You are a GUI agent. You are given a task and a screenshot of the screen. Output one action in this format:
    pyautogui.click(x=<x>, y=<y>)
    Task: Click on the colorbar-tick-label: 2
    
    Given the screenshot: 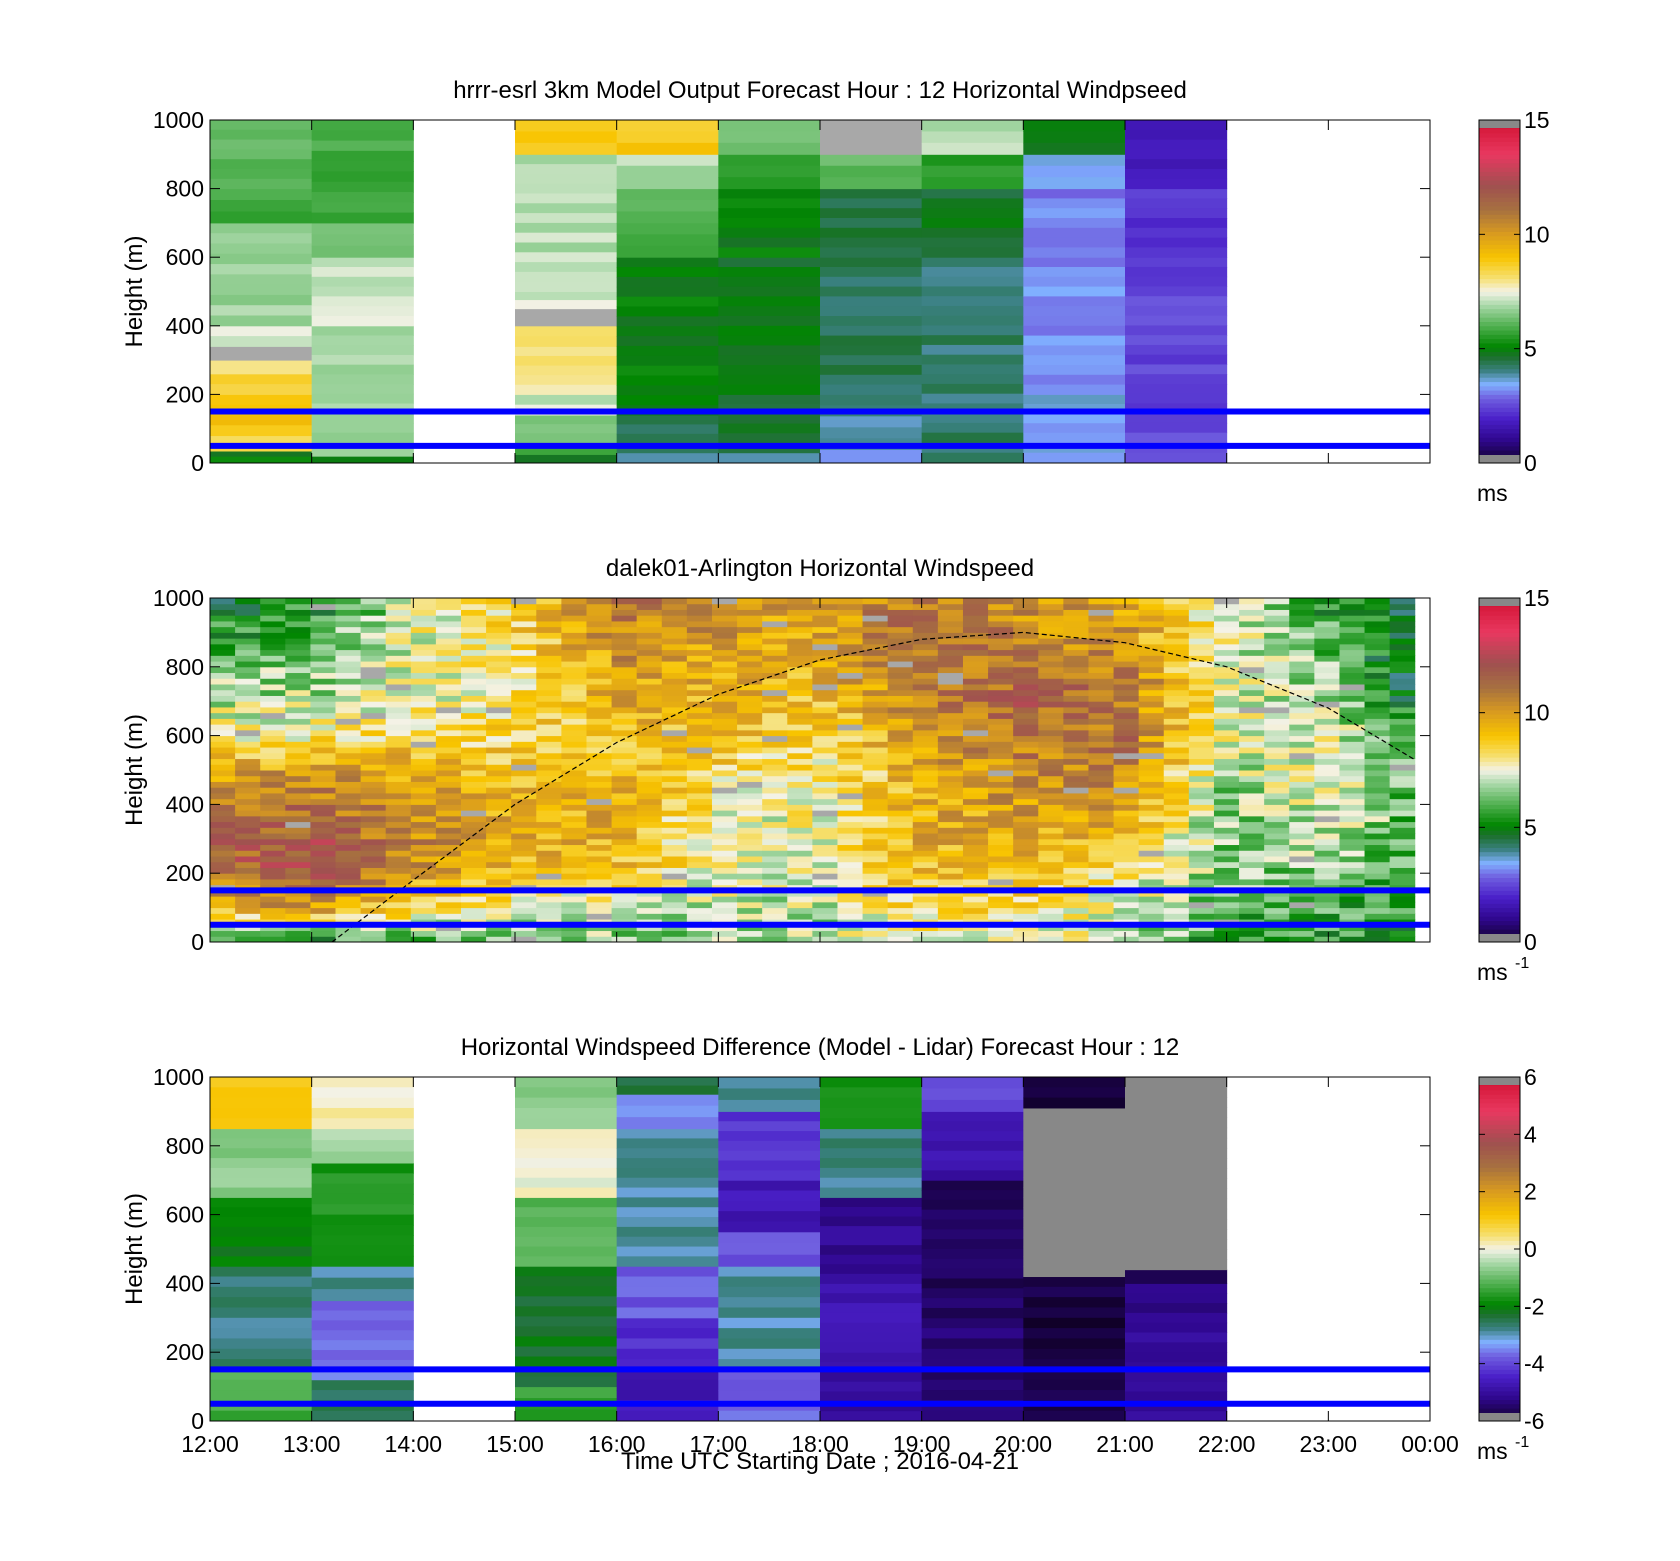 What is the action you would take?
    pyautogui.click(x=1530, y=1192)
    